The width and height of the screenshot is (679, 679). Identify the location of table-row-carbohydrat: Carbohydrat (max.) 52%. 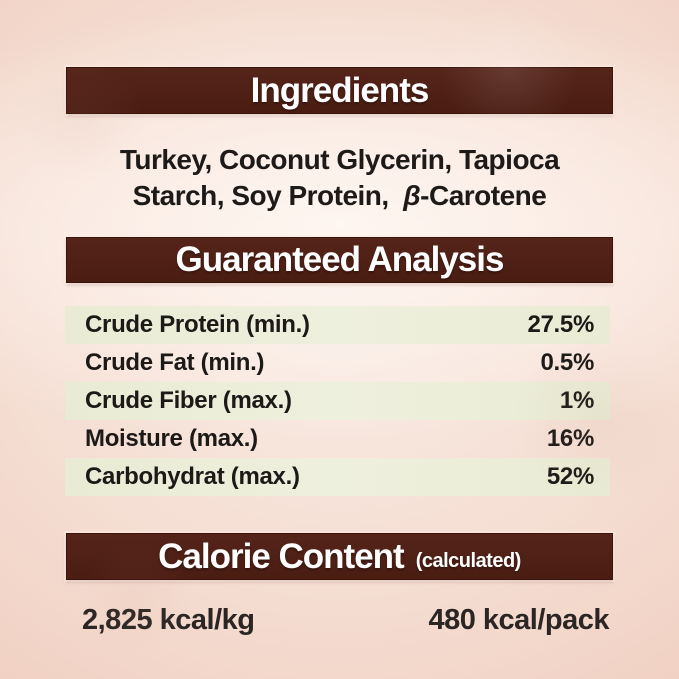
(337, 477).